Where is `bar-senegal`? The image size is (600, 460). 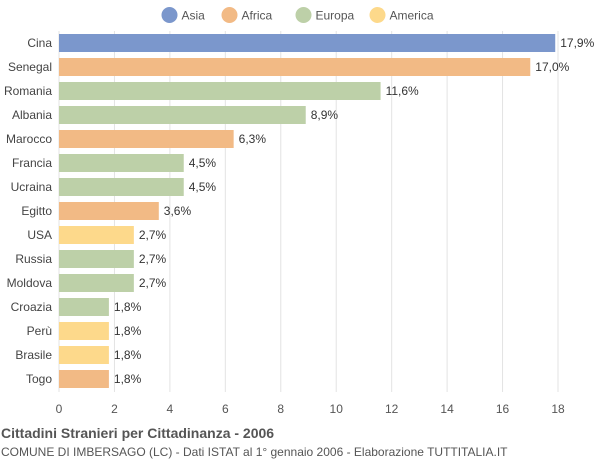 bar-senegal is located at coordinates (295, 67).